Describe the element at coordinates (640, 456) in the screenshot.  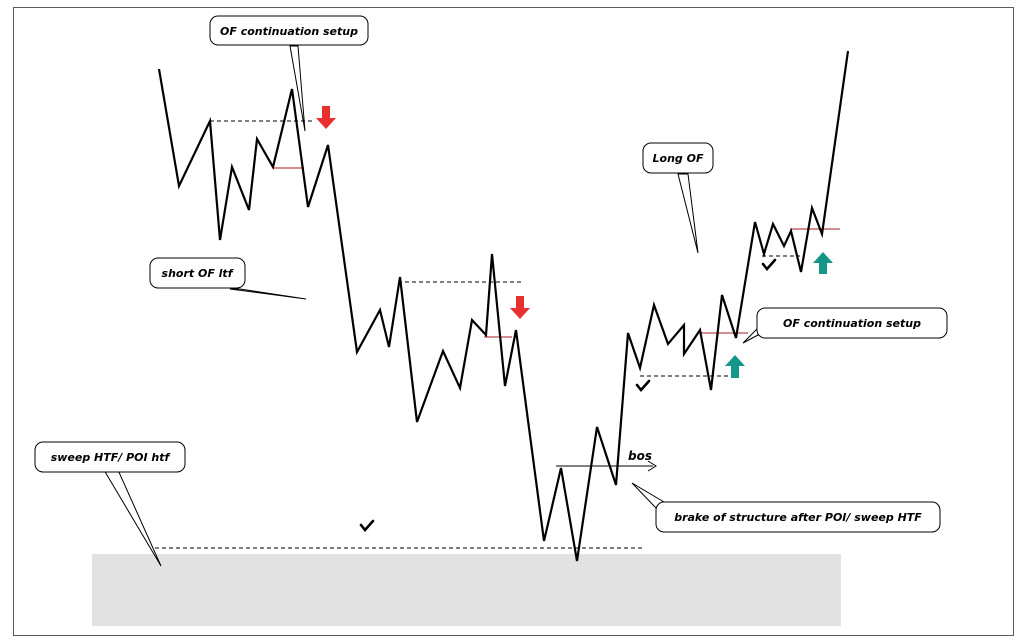
I see `bos-label: bos` at that location.